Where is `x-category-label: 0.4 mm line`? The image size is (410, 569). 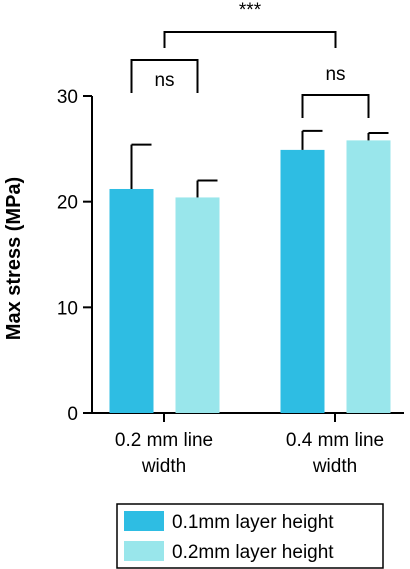 x-category-label: 0.4 mm line is located at coordinates (335, 440).